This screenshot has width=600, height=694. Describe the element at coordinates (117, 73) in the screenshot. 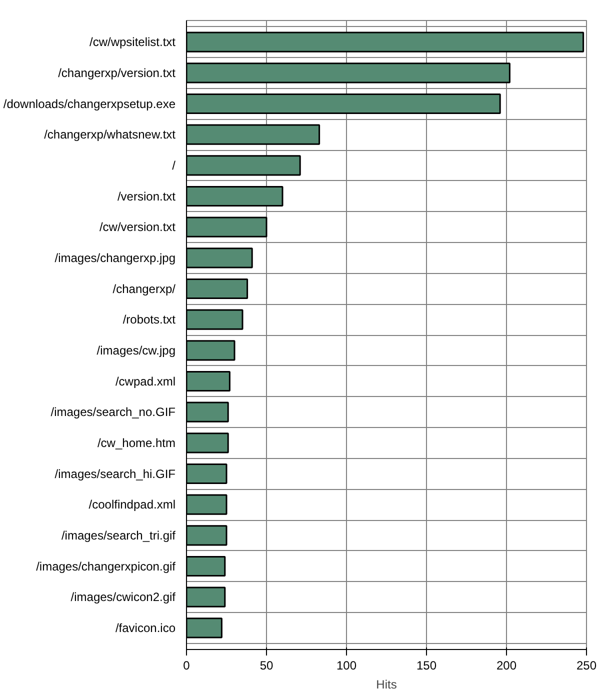

I see `y-tick-label: /changerxp/version.txt` at that location.